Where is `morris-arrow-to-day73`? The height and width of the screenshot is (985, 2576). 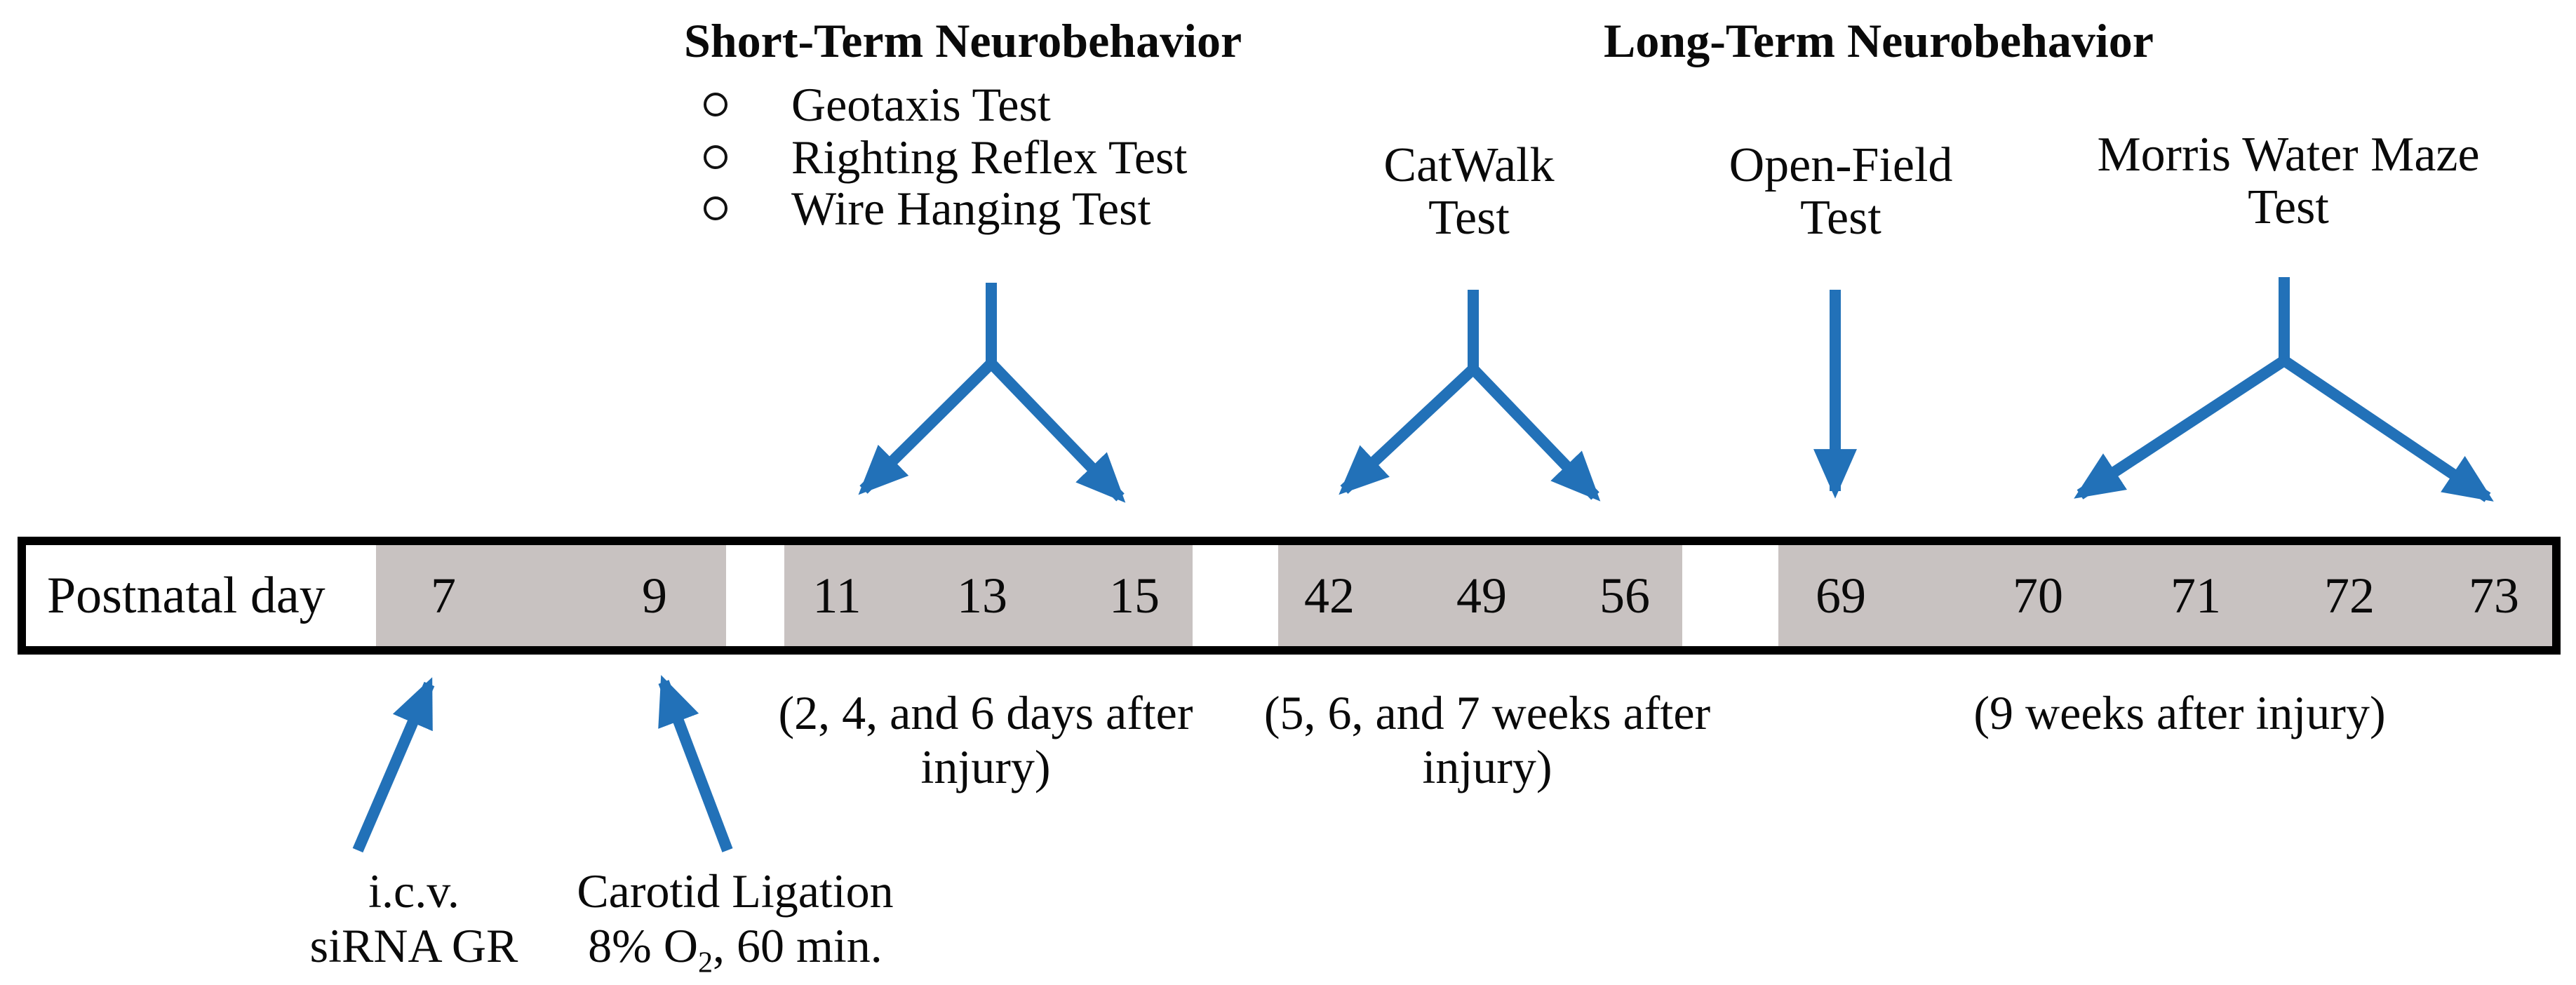 morris-arrow-to-day73 is located at coordinates (2387, 429).